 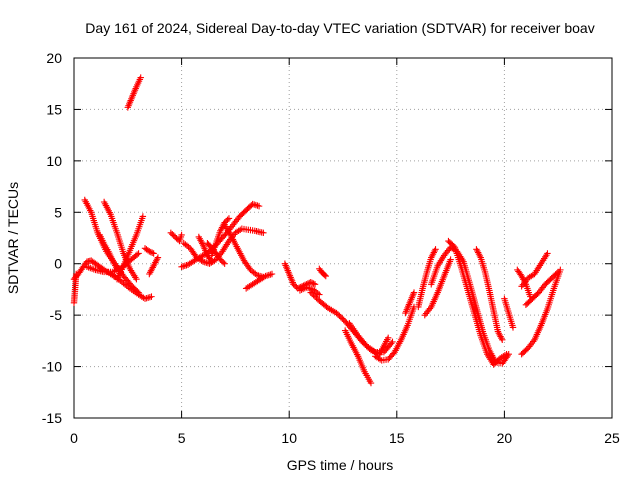 I want to click on x-tick-label: 20, so click(x=505, y=438).